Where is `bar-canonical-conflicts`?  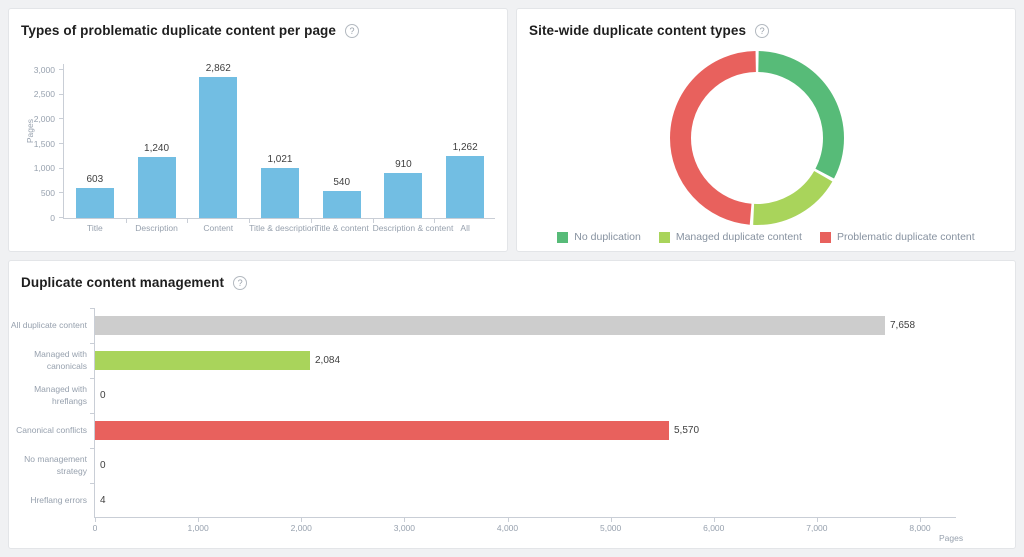
bar-canonical-conflicts is located at coordinates (382, 430).